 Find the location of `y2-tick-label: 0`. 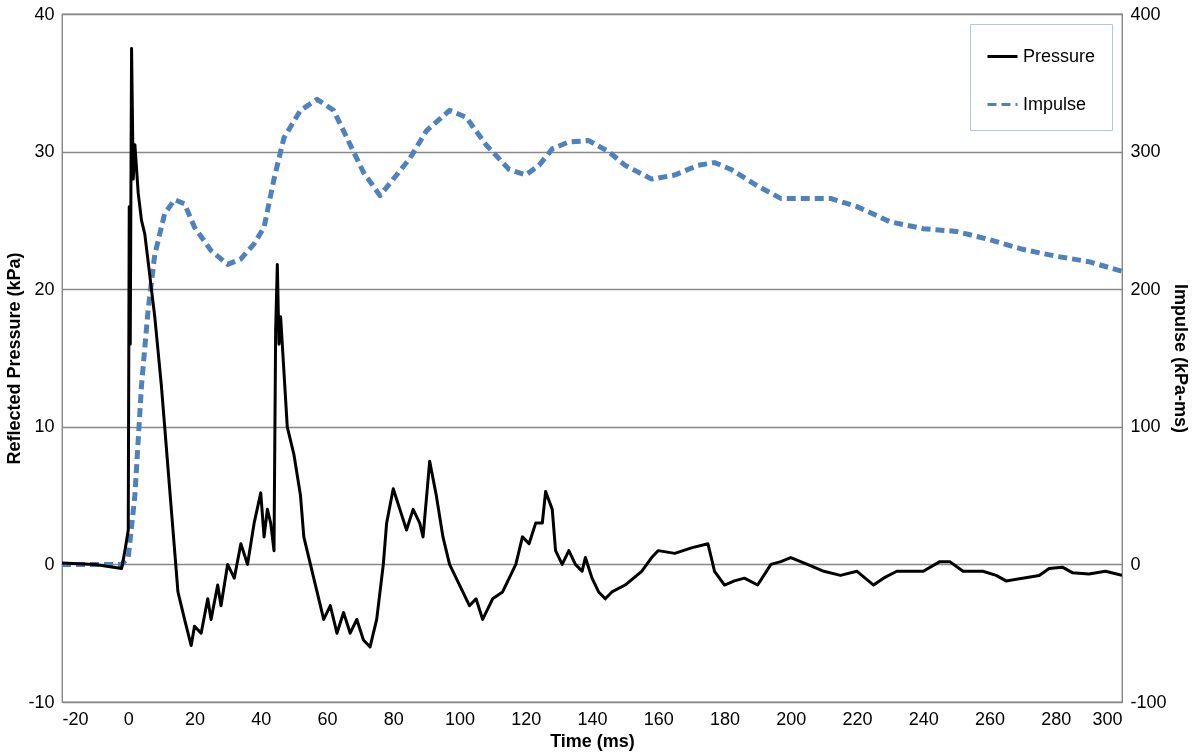

y2-tick-label: 0 is located at coordinates (1135, 563).